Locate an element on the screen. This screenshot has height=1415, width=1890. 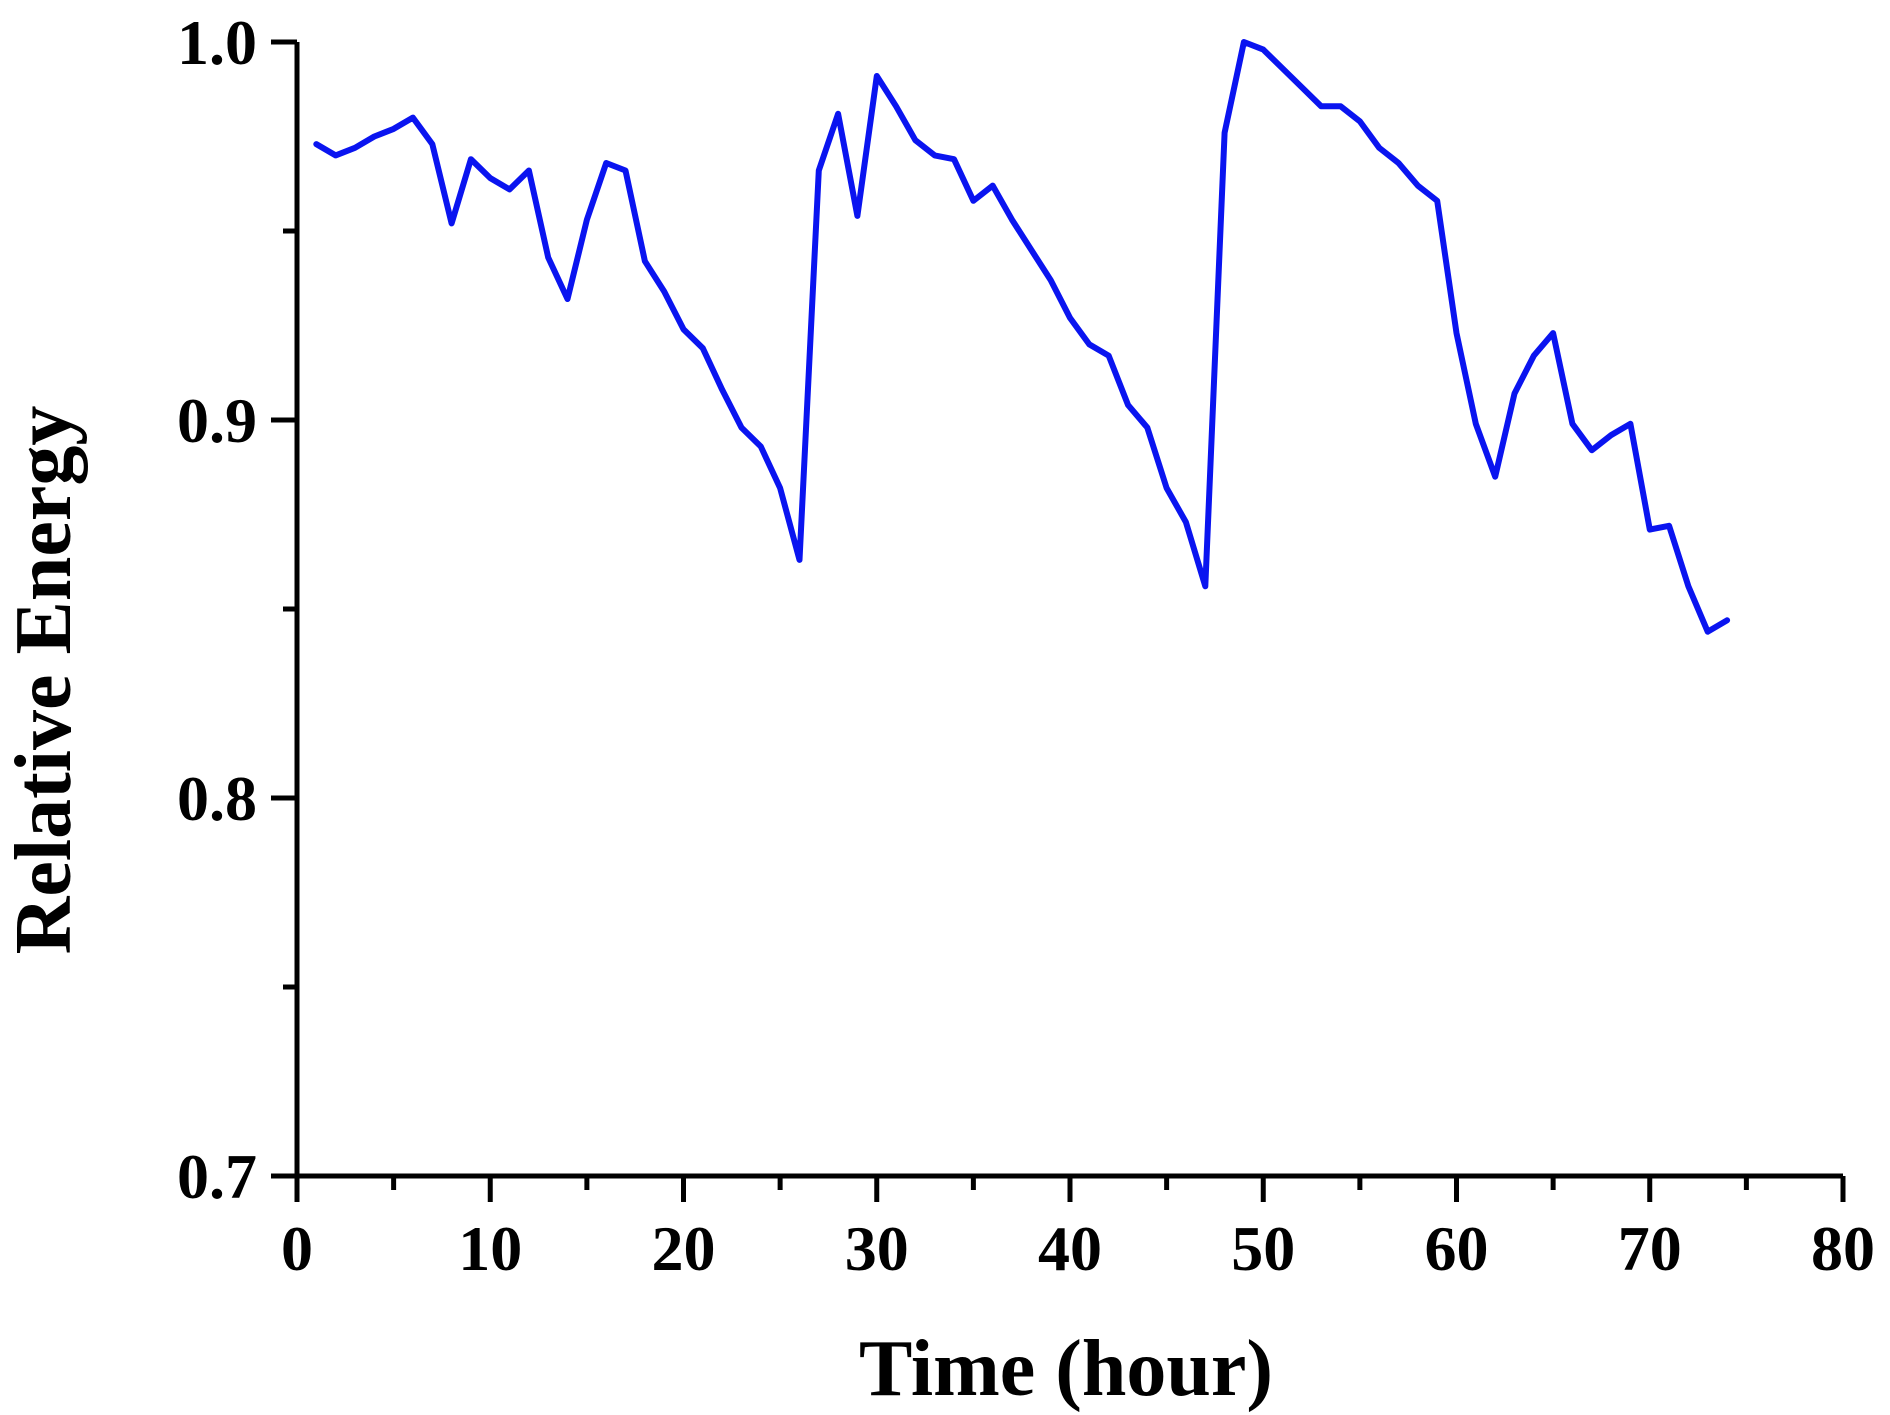
x-axis-title: Time (hour) is located at coordinates (1066, 1369).